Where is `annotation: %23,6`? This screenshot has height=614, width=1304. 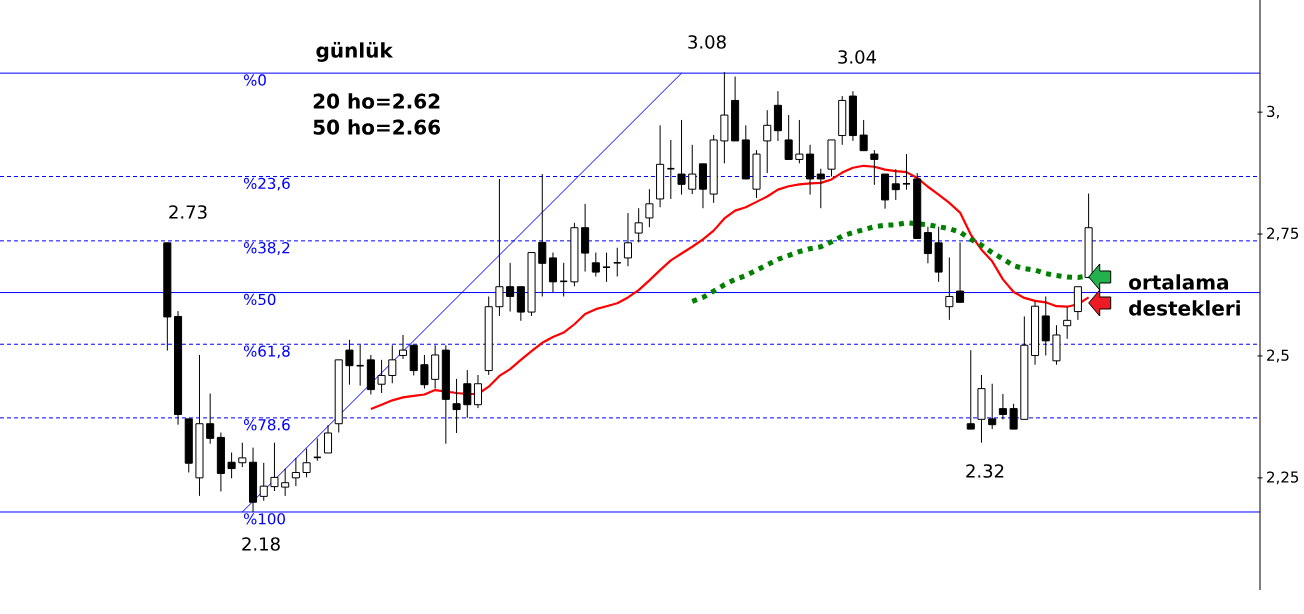 annotation: %23,6 is located at coordinates (266, 184).